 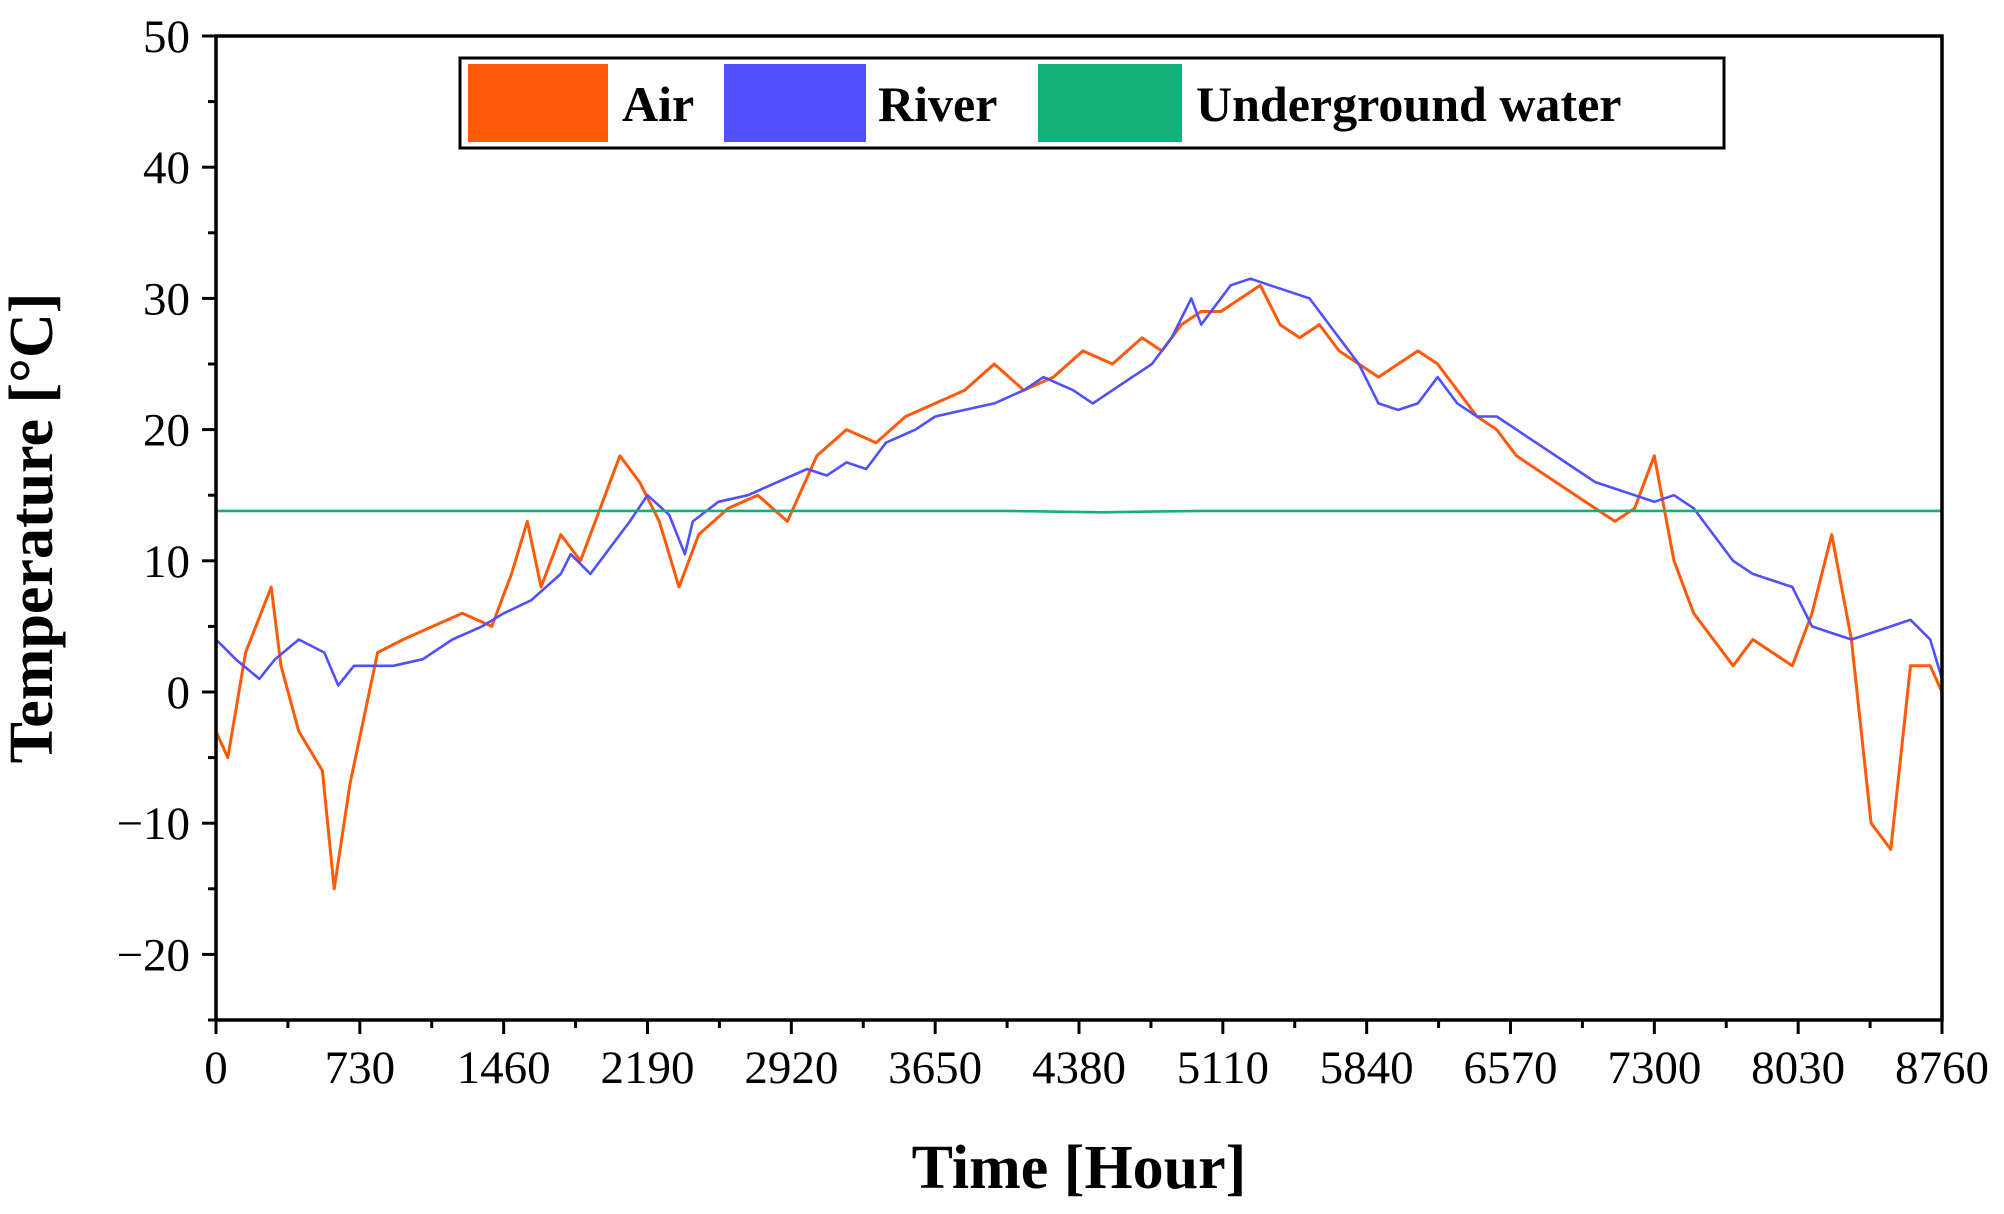 I want to click on y-tick-label: −10, so click(x=153, y=824).